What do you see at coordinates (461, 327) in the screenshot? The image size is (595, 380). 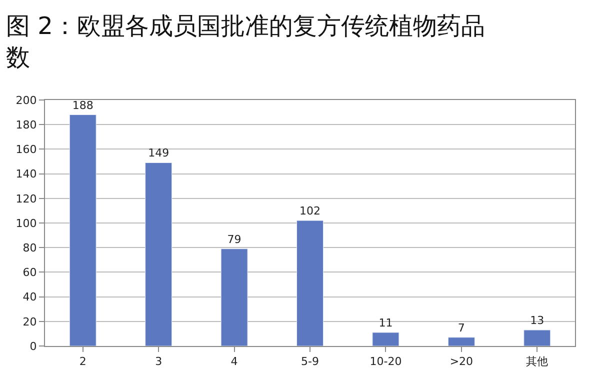 I see `data-label: 7` at bounding box center [461, 327].